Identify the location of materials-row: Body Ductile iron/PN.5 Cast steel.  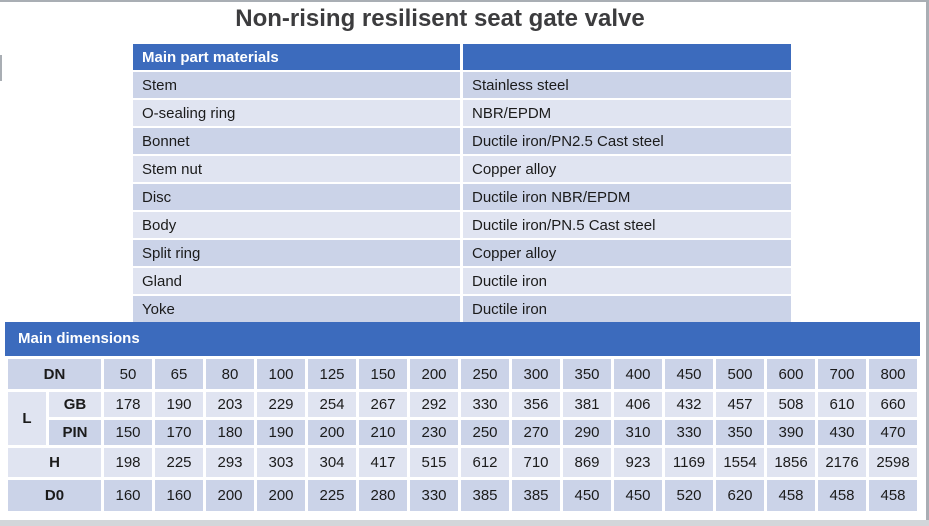
(462, 226).